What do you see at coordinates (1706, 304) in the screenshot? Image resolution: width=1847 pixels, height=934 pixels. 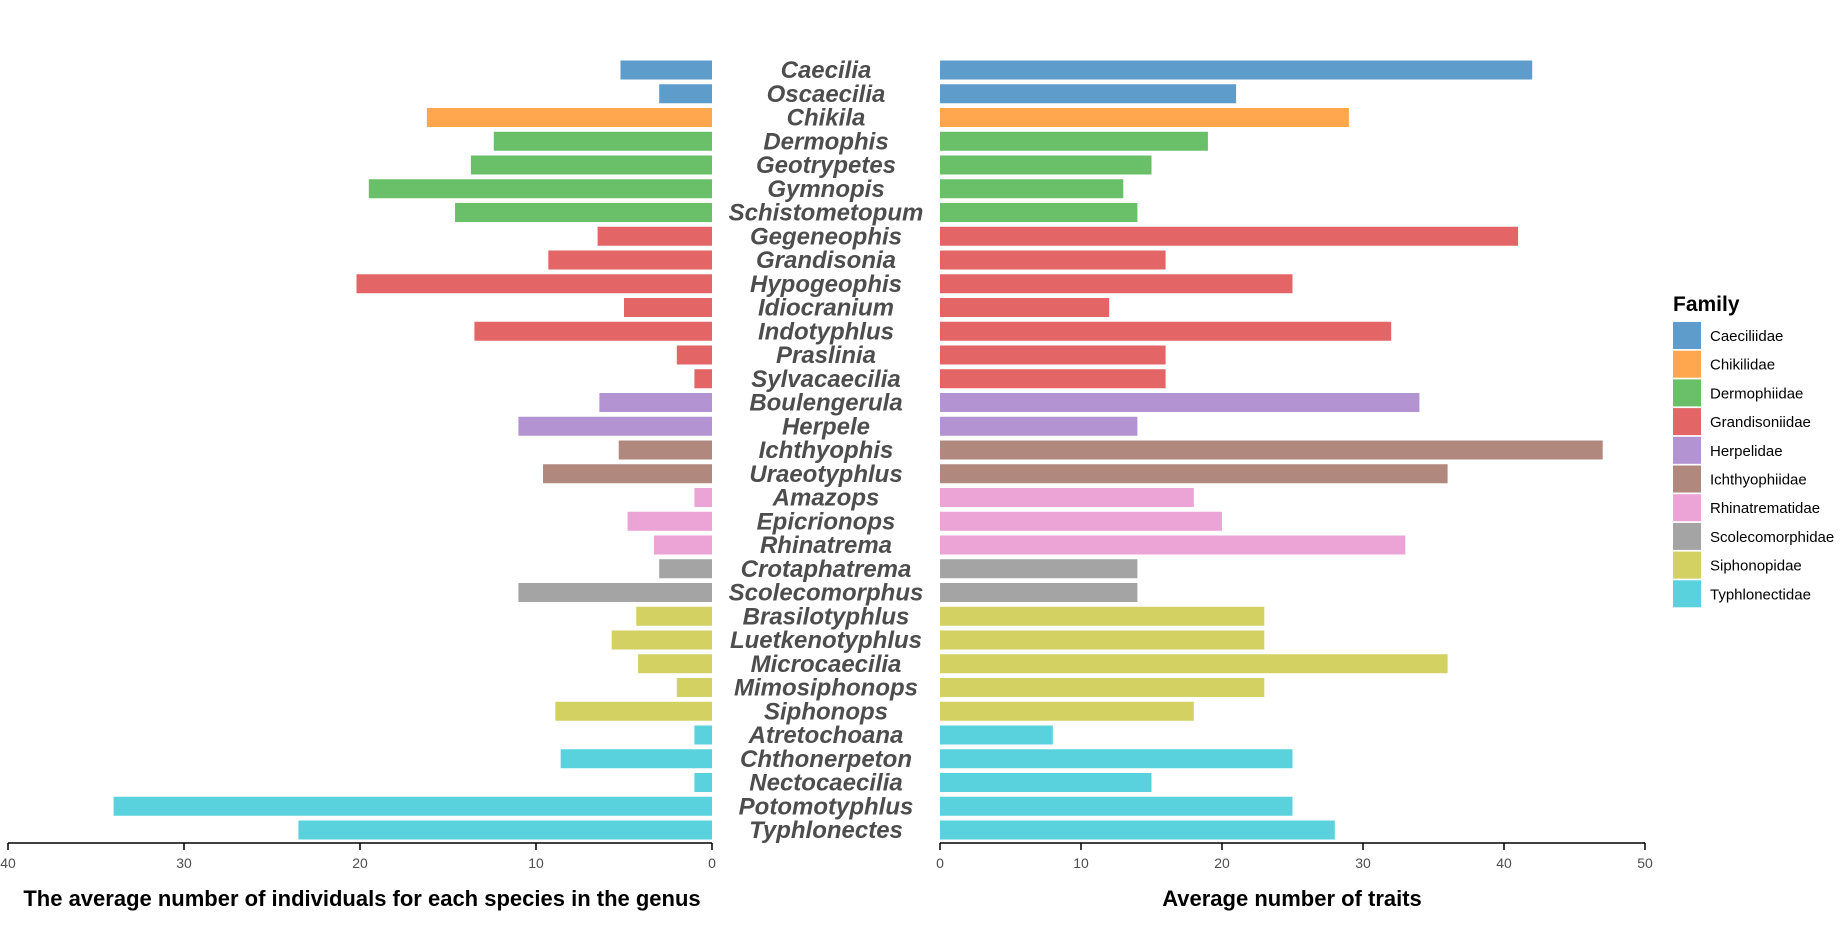 I see `legend-title: Family` at bounding box center [1706, 304].